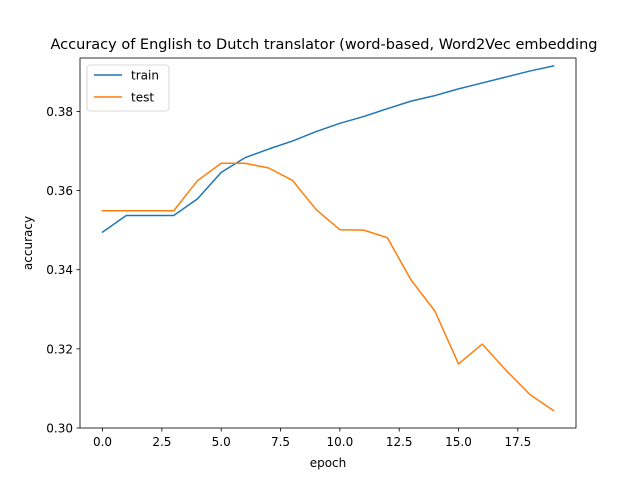 This screenshot has width=640, height=480. Describe the element at coordinates (161, 442) in the screenshot. I see `x-tick-label: 2.5` at that location.